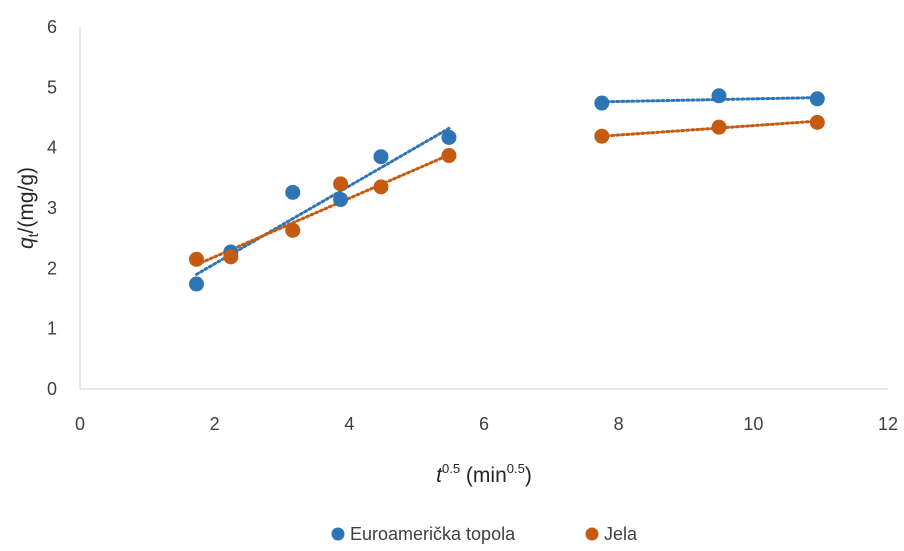  I want to click on x-tick-label: 0, so click(80, 424).